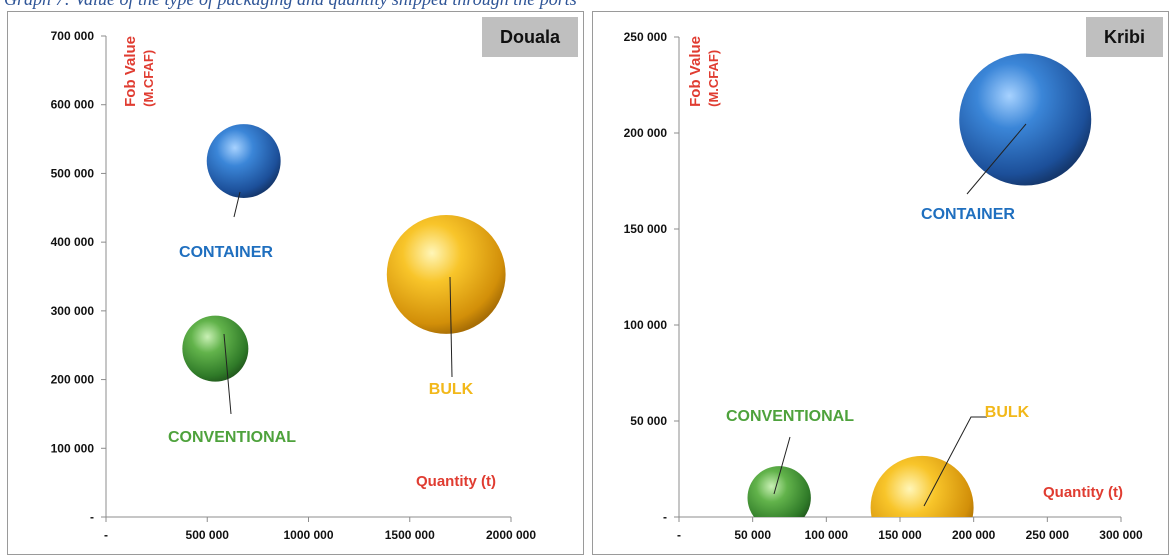 This screenshot has height=556, width=1169. I want to click on y-tick-label: 500 000, so click(73, 173).